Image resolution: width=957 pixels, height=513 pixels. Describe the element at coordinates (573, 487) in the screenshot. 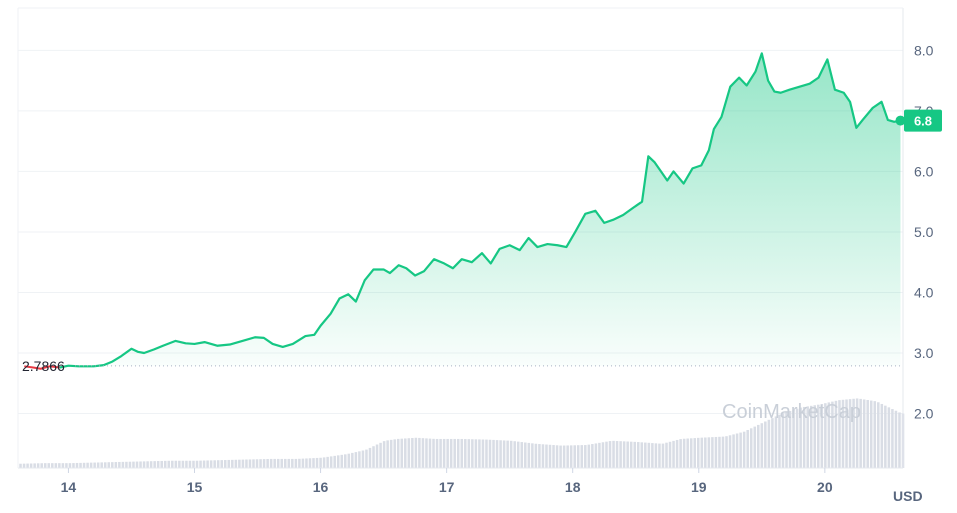

I see `x-tick-label: 18` at that location.